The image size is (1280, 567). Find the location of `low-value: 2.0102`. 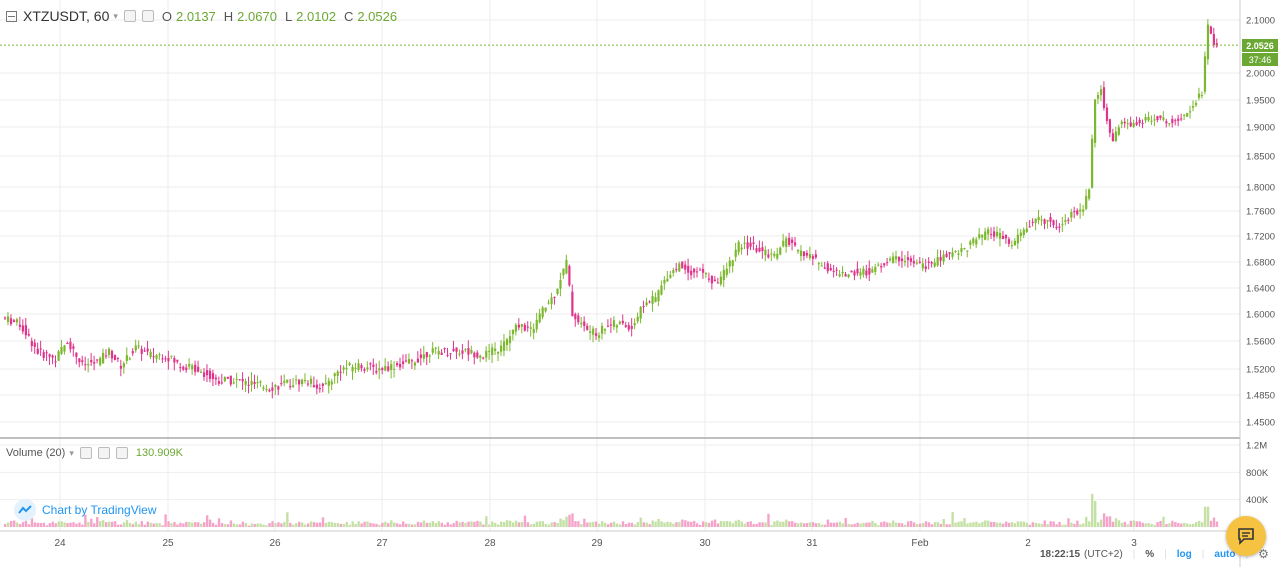

low-value: 2.0102 is located at coordinates (316, 16).